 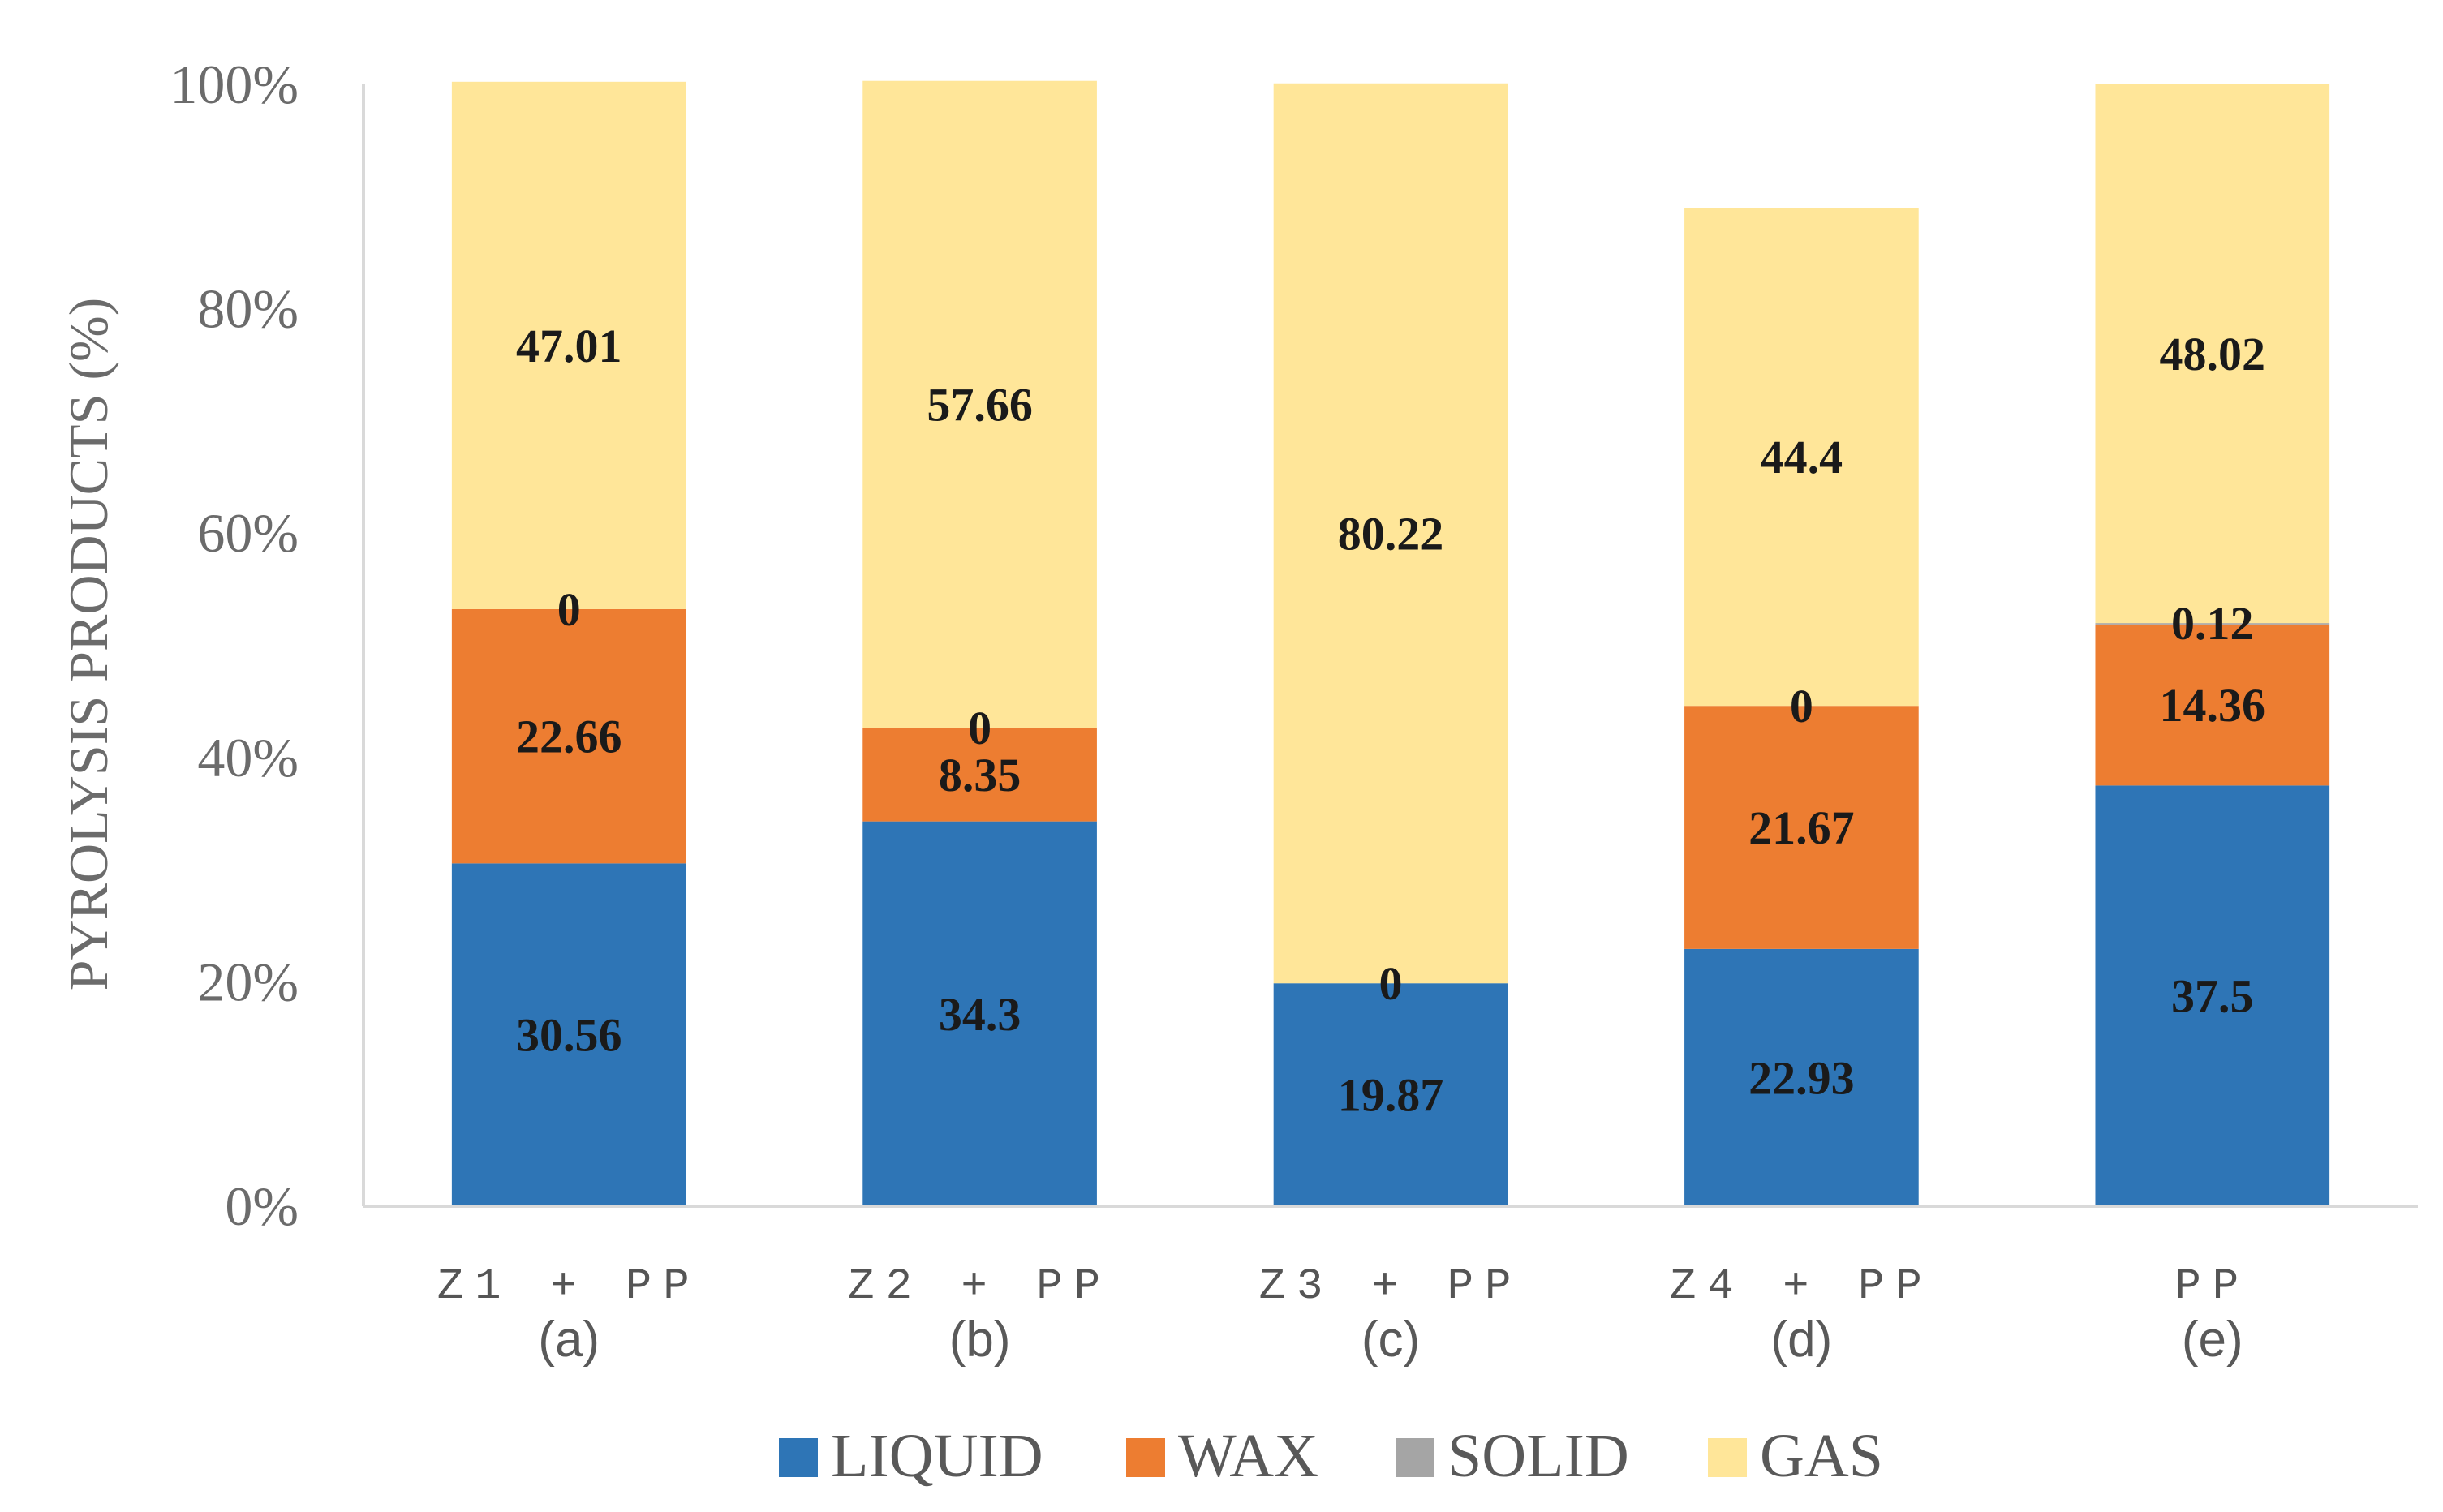 I want to click on data-label-wax: 8.35, so click(x=981, y=775).